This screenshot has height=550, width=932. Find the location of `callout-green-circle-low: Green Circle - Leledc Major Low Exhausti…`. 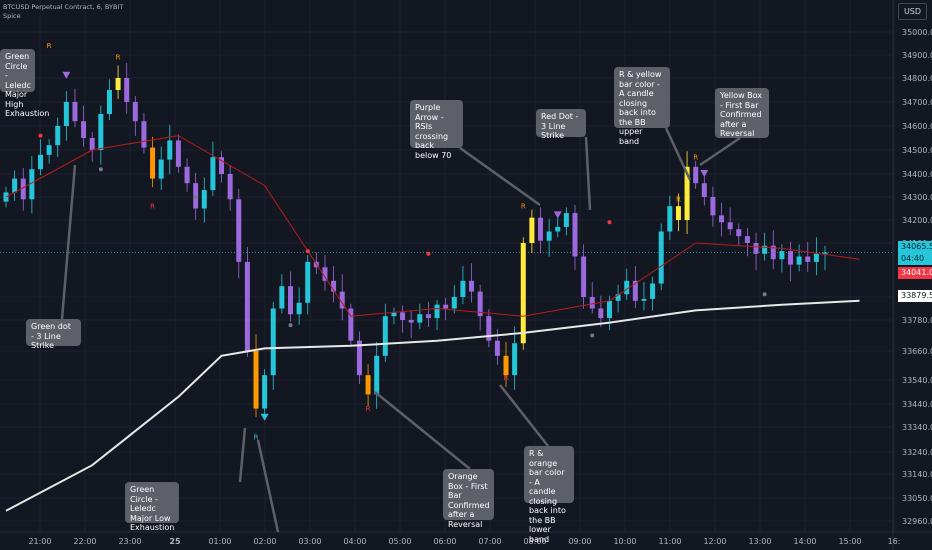

callout-green-circle-low: Green Circle - Leledc Major Low Exhausti… is located at coordinates (152, 507).